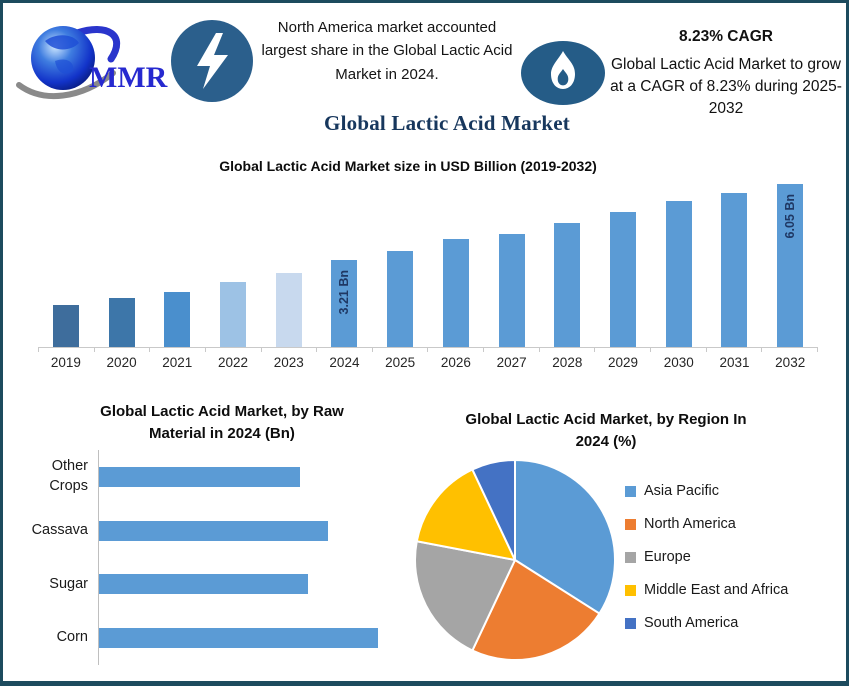 This screenshot has height=686, width=849. I want to click on bar-slot-2030, so click(679, 262).